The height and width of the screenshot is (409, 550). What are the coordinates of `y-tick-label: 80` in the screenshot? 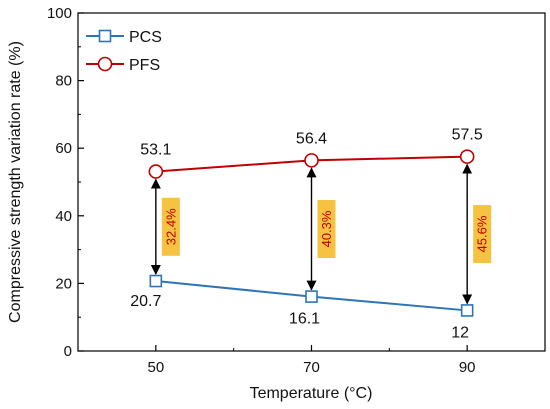 It's located at (63, 81).